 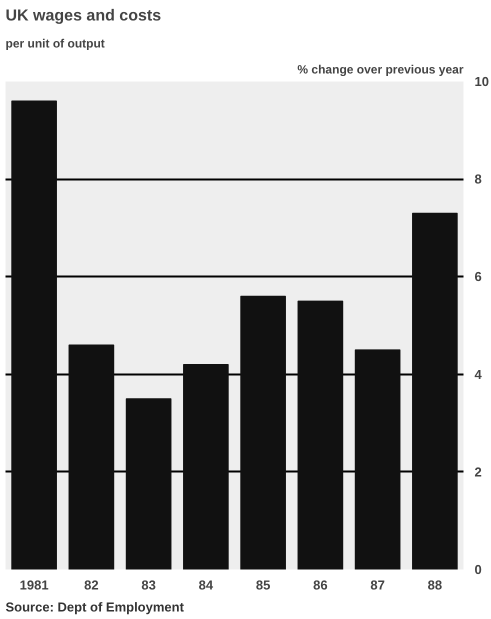 I want to click on x-tick-label: 85, so click(x=263, y=585).